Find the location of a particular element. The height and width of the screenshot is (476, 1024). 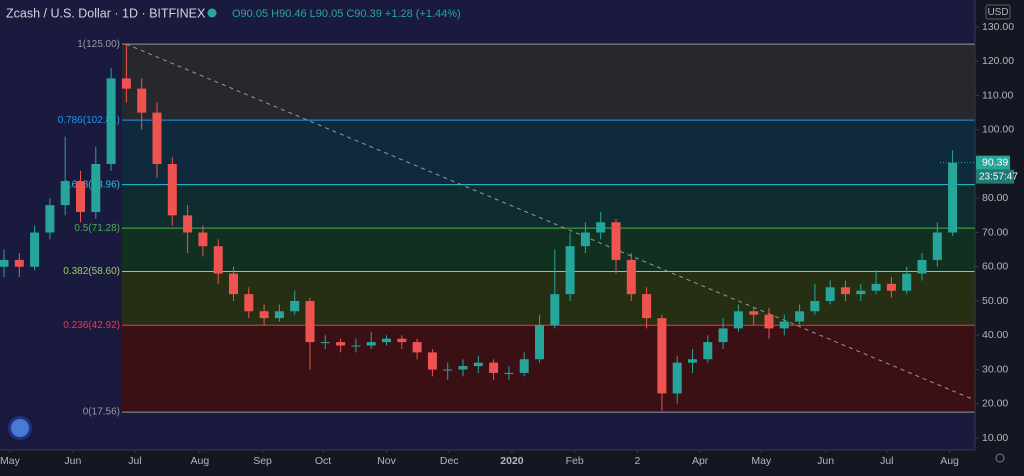

price-axis is located at coordinates (999, 235).